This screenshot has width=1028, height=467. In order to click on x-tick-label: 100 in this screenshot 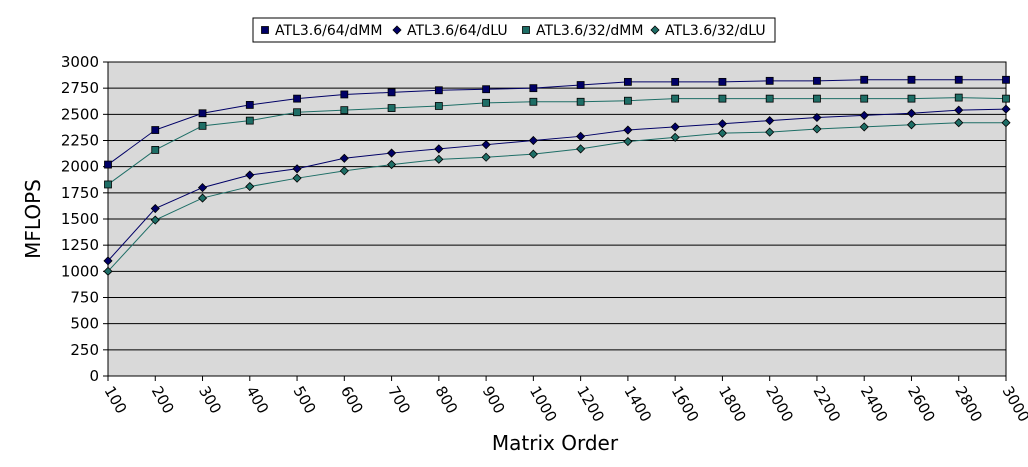, I will do `click(116, 400)`.